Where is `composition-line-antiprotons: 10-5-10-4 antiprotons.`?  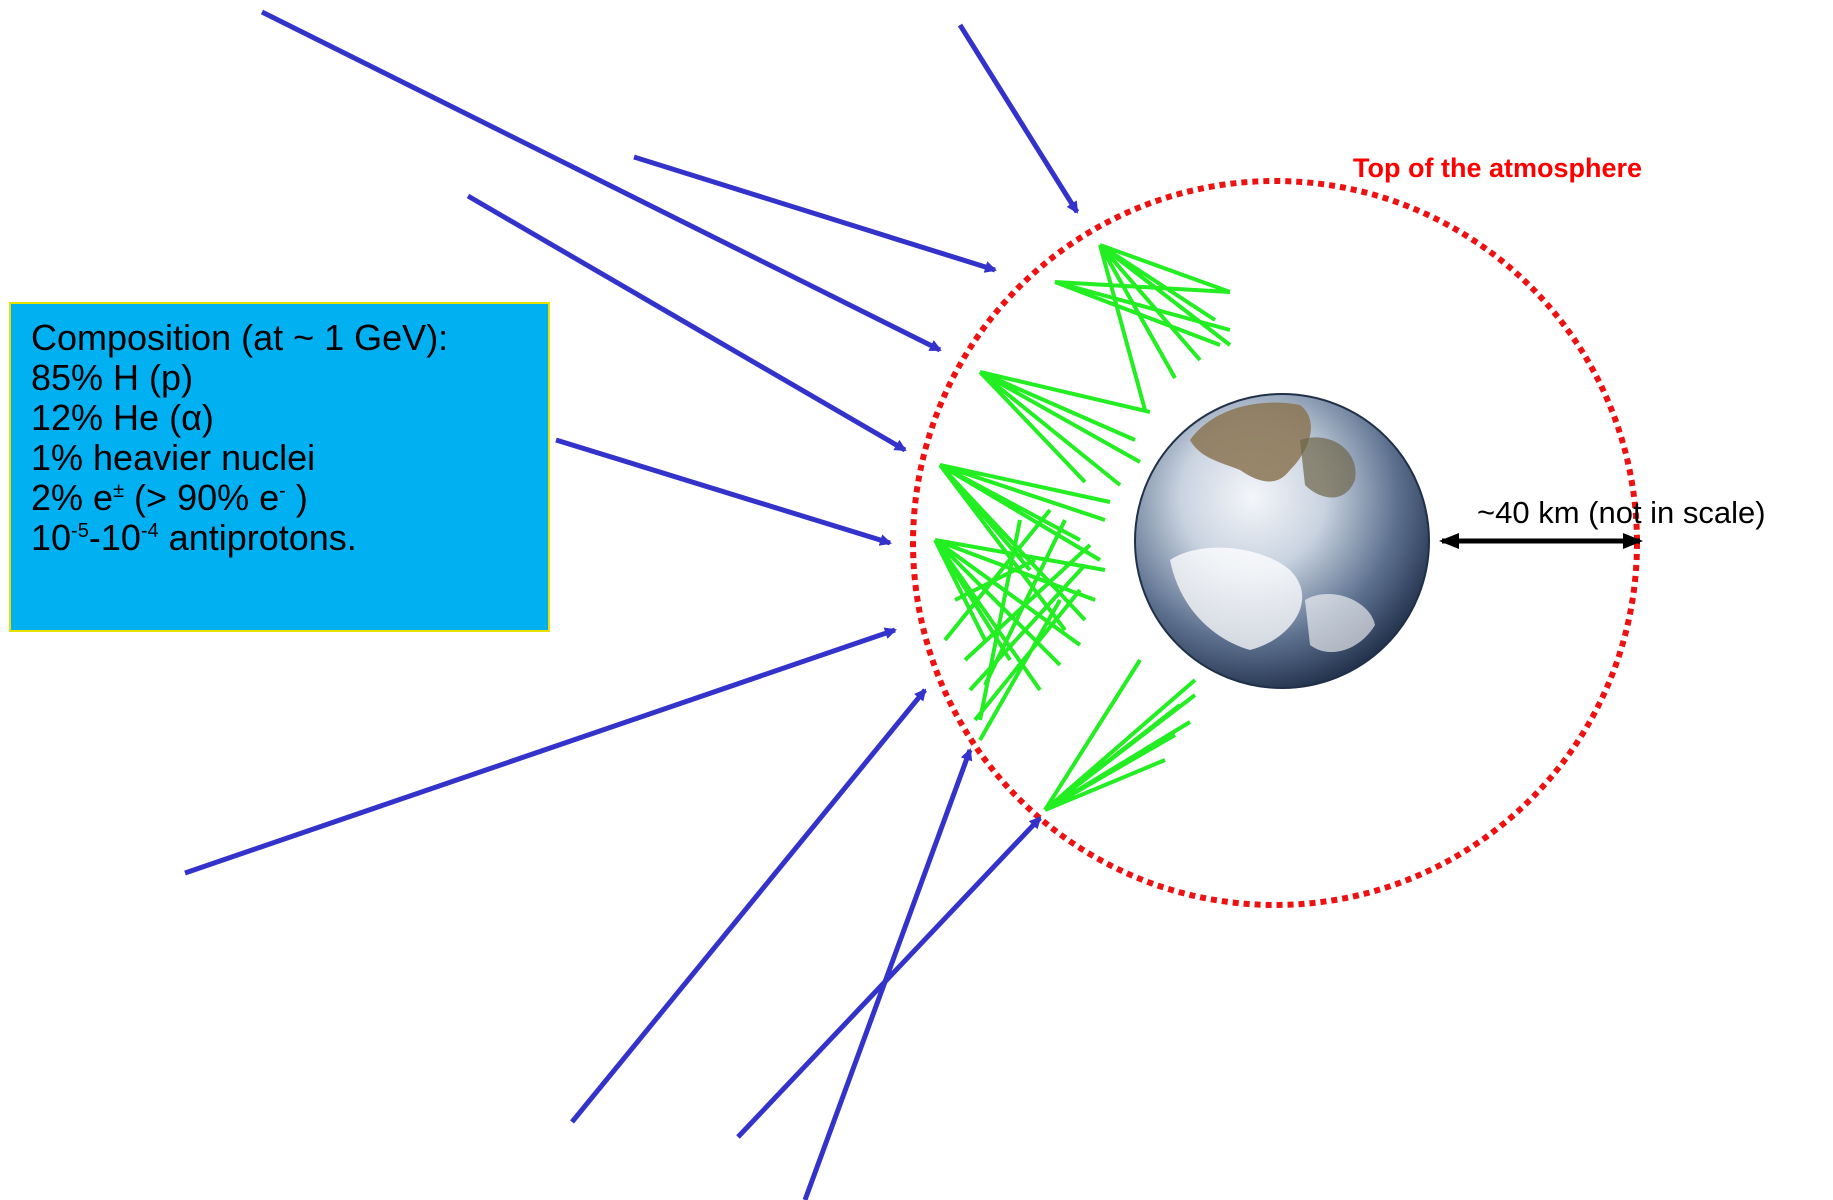
composition-line-antiprotons: 10-5-10-4 antiprotons. is located at coordinates (279, 538).